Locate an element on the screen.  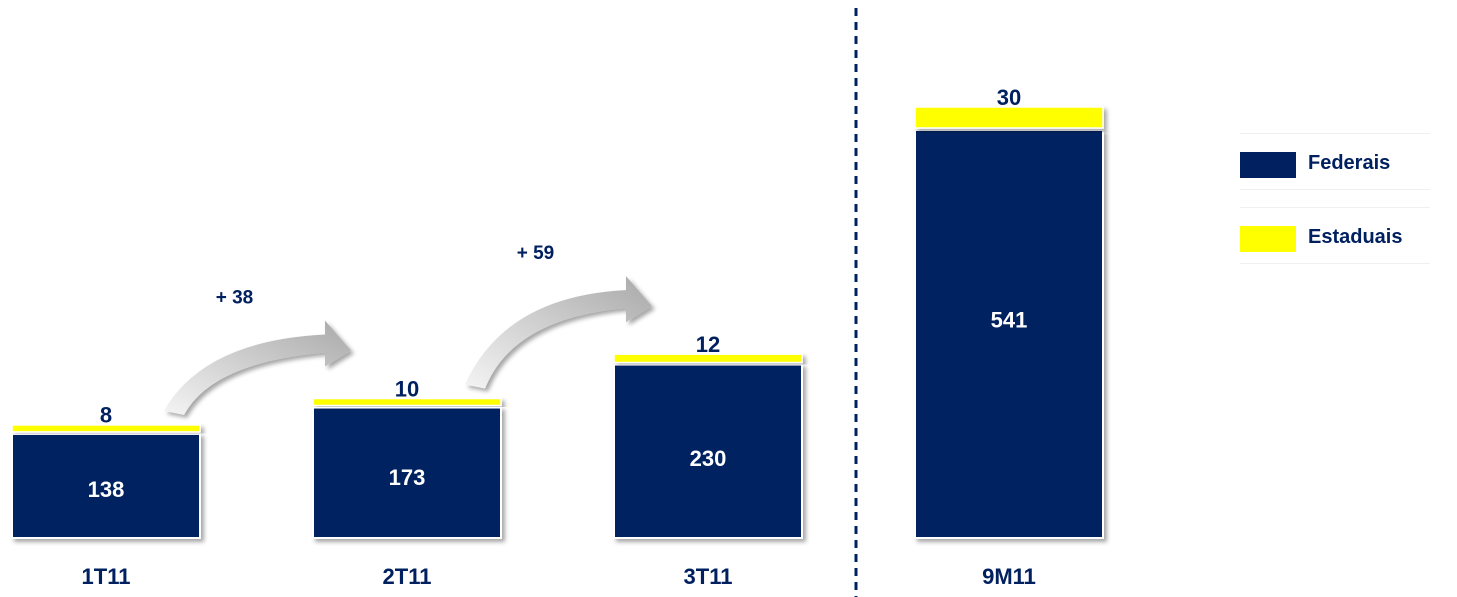
x-tick-label-3T11: 3T11 is located at coordinates (708, 576).